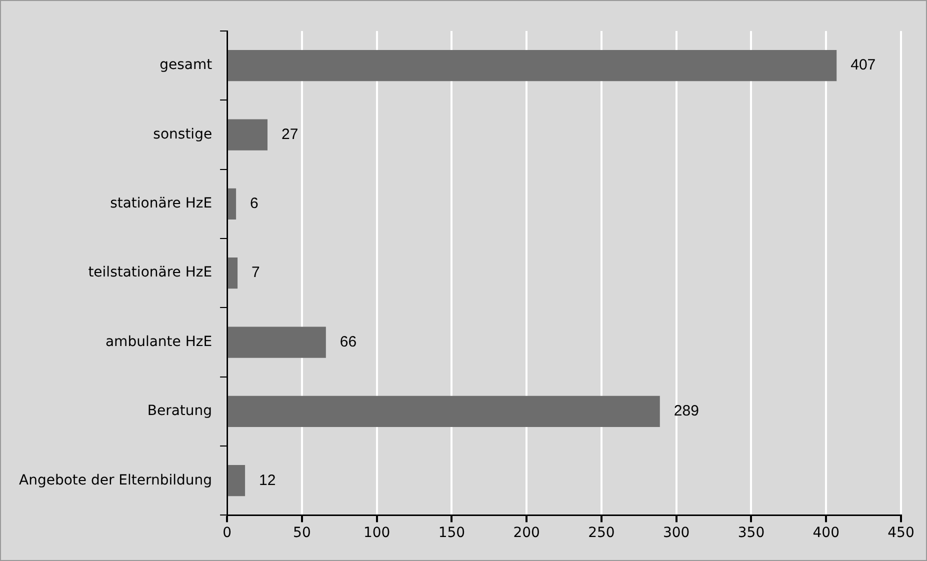 This screenshot has height=561, width=927. Describe the element at coordinates (254, 203) in the screenshot. I see `data-label: 6` at that location.